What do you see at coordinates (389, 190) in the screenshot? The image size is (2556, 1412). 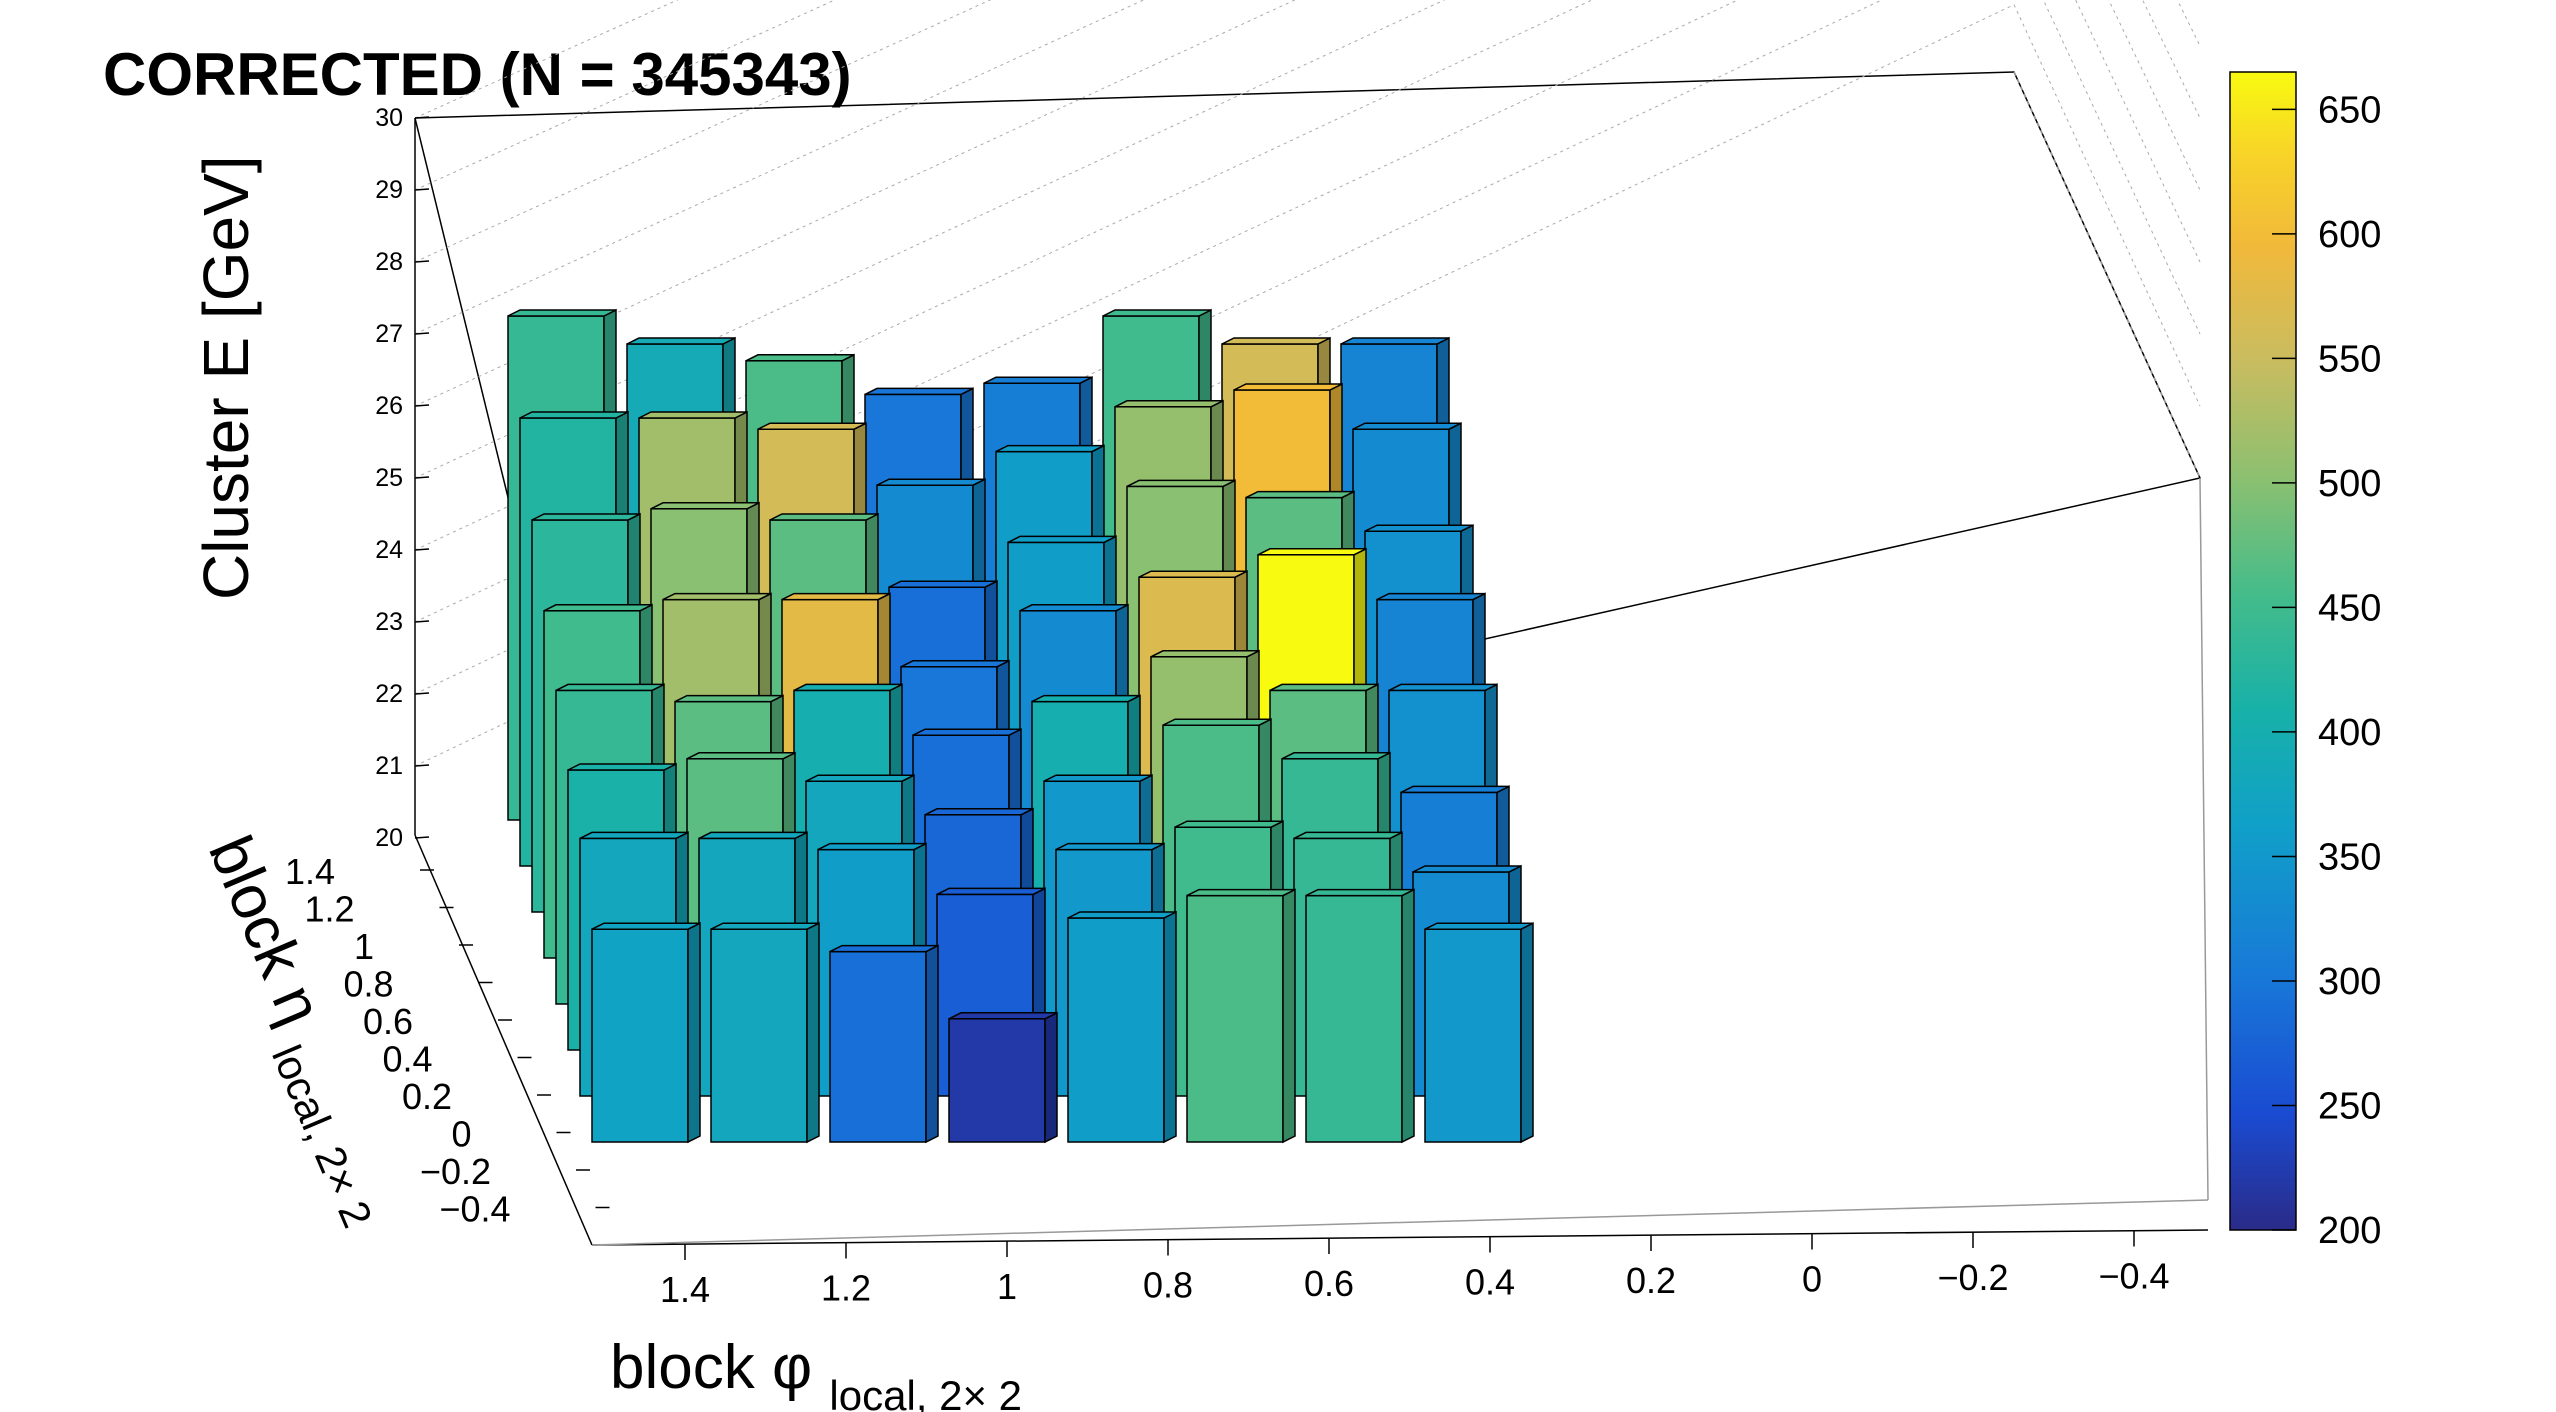 I see `z-tick-label: 29` at bounding box center [389, 190].